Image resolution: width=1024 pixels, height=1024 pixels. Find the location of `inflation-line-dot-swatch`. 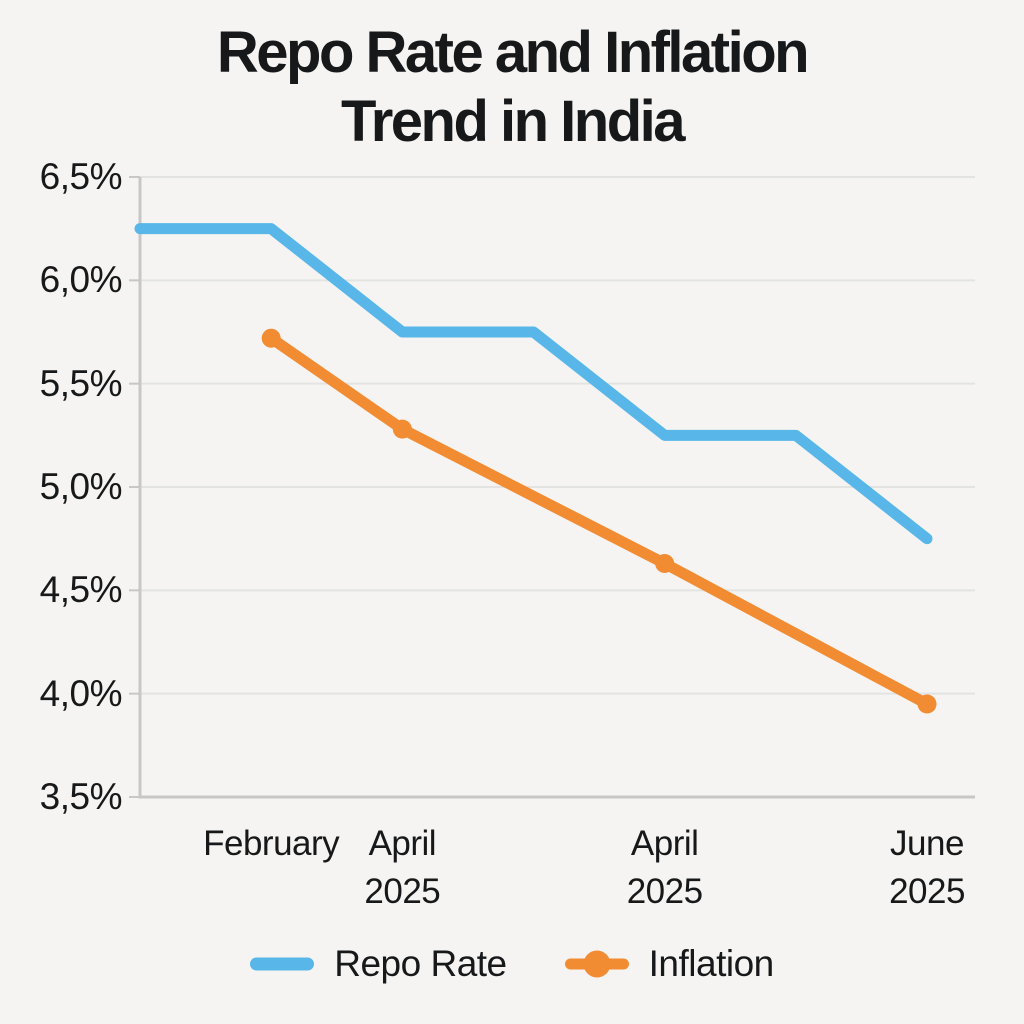

inflation-line-dot-swatch is located at coordinates (596, 964).